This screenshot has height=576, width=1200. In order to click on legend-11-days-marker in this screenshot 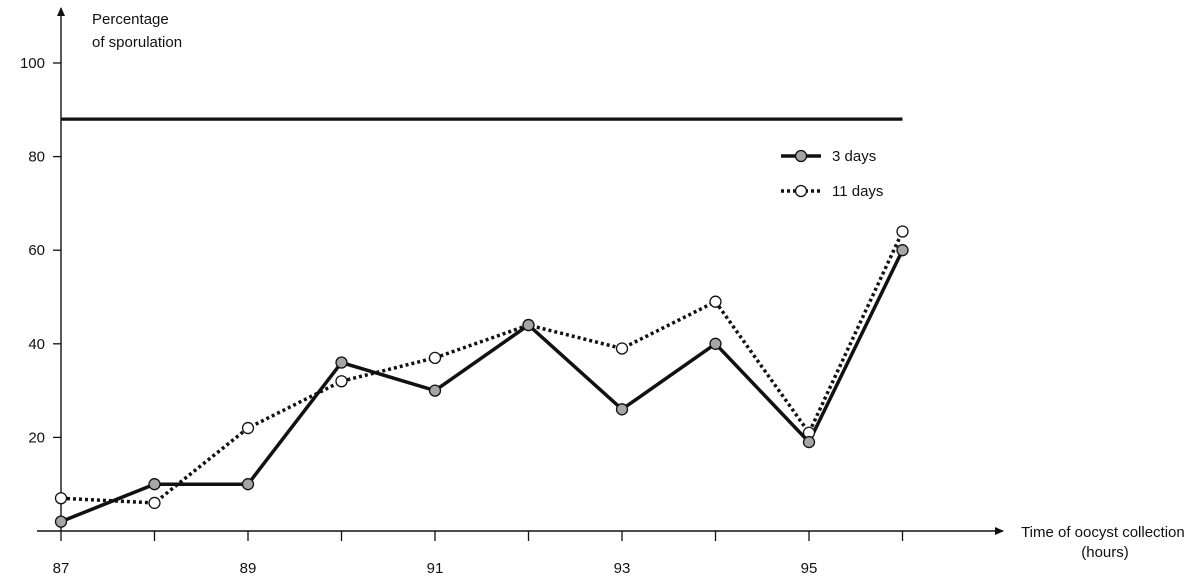, I will do `click(801, 191)`.